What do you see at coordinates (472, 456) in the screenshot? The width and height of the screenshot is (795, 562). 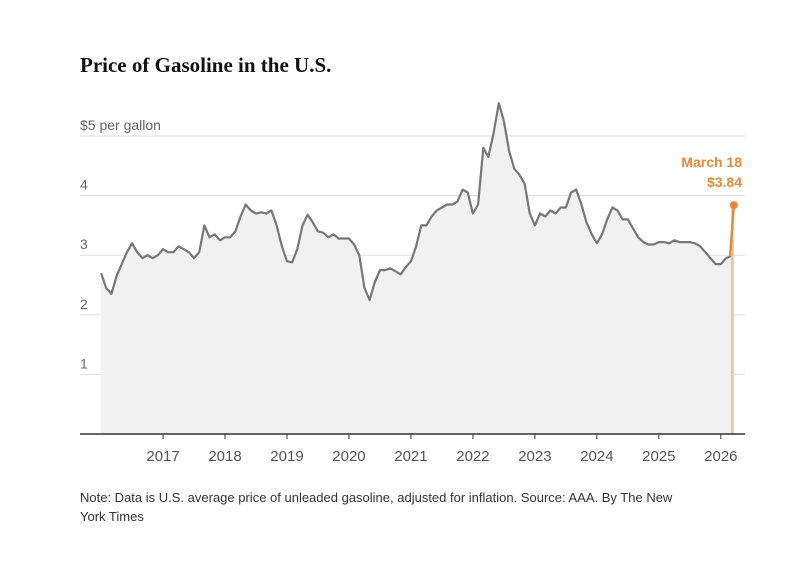 I see `x-tick-label: 2022` at bounding box center [472, 456].